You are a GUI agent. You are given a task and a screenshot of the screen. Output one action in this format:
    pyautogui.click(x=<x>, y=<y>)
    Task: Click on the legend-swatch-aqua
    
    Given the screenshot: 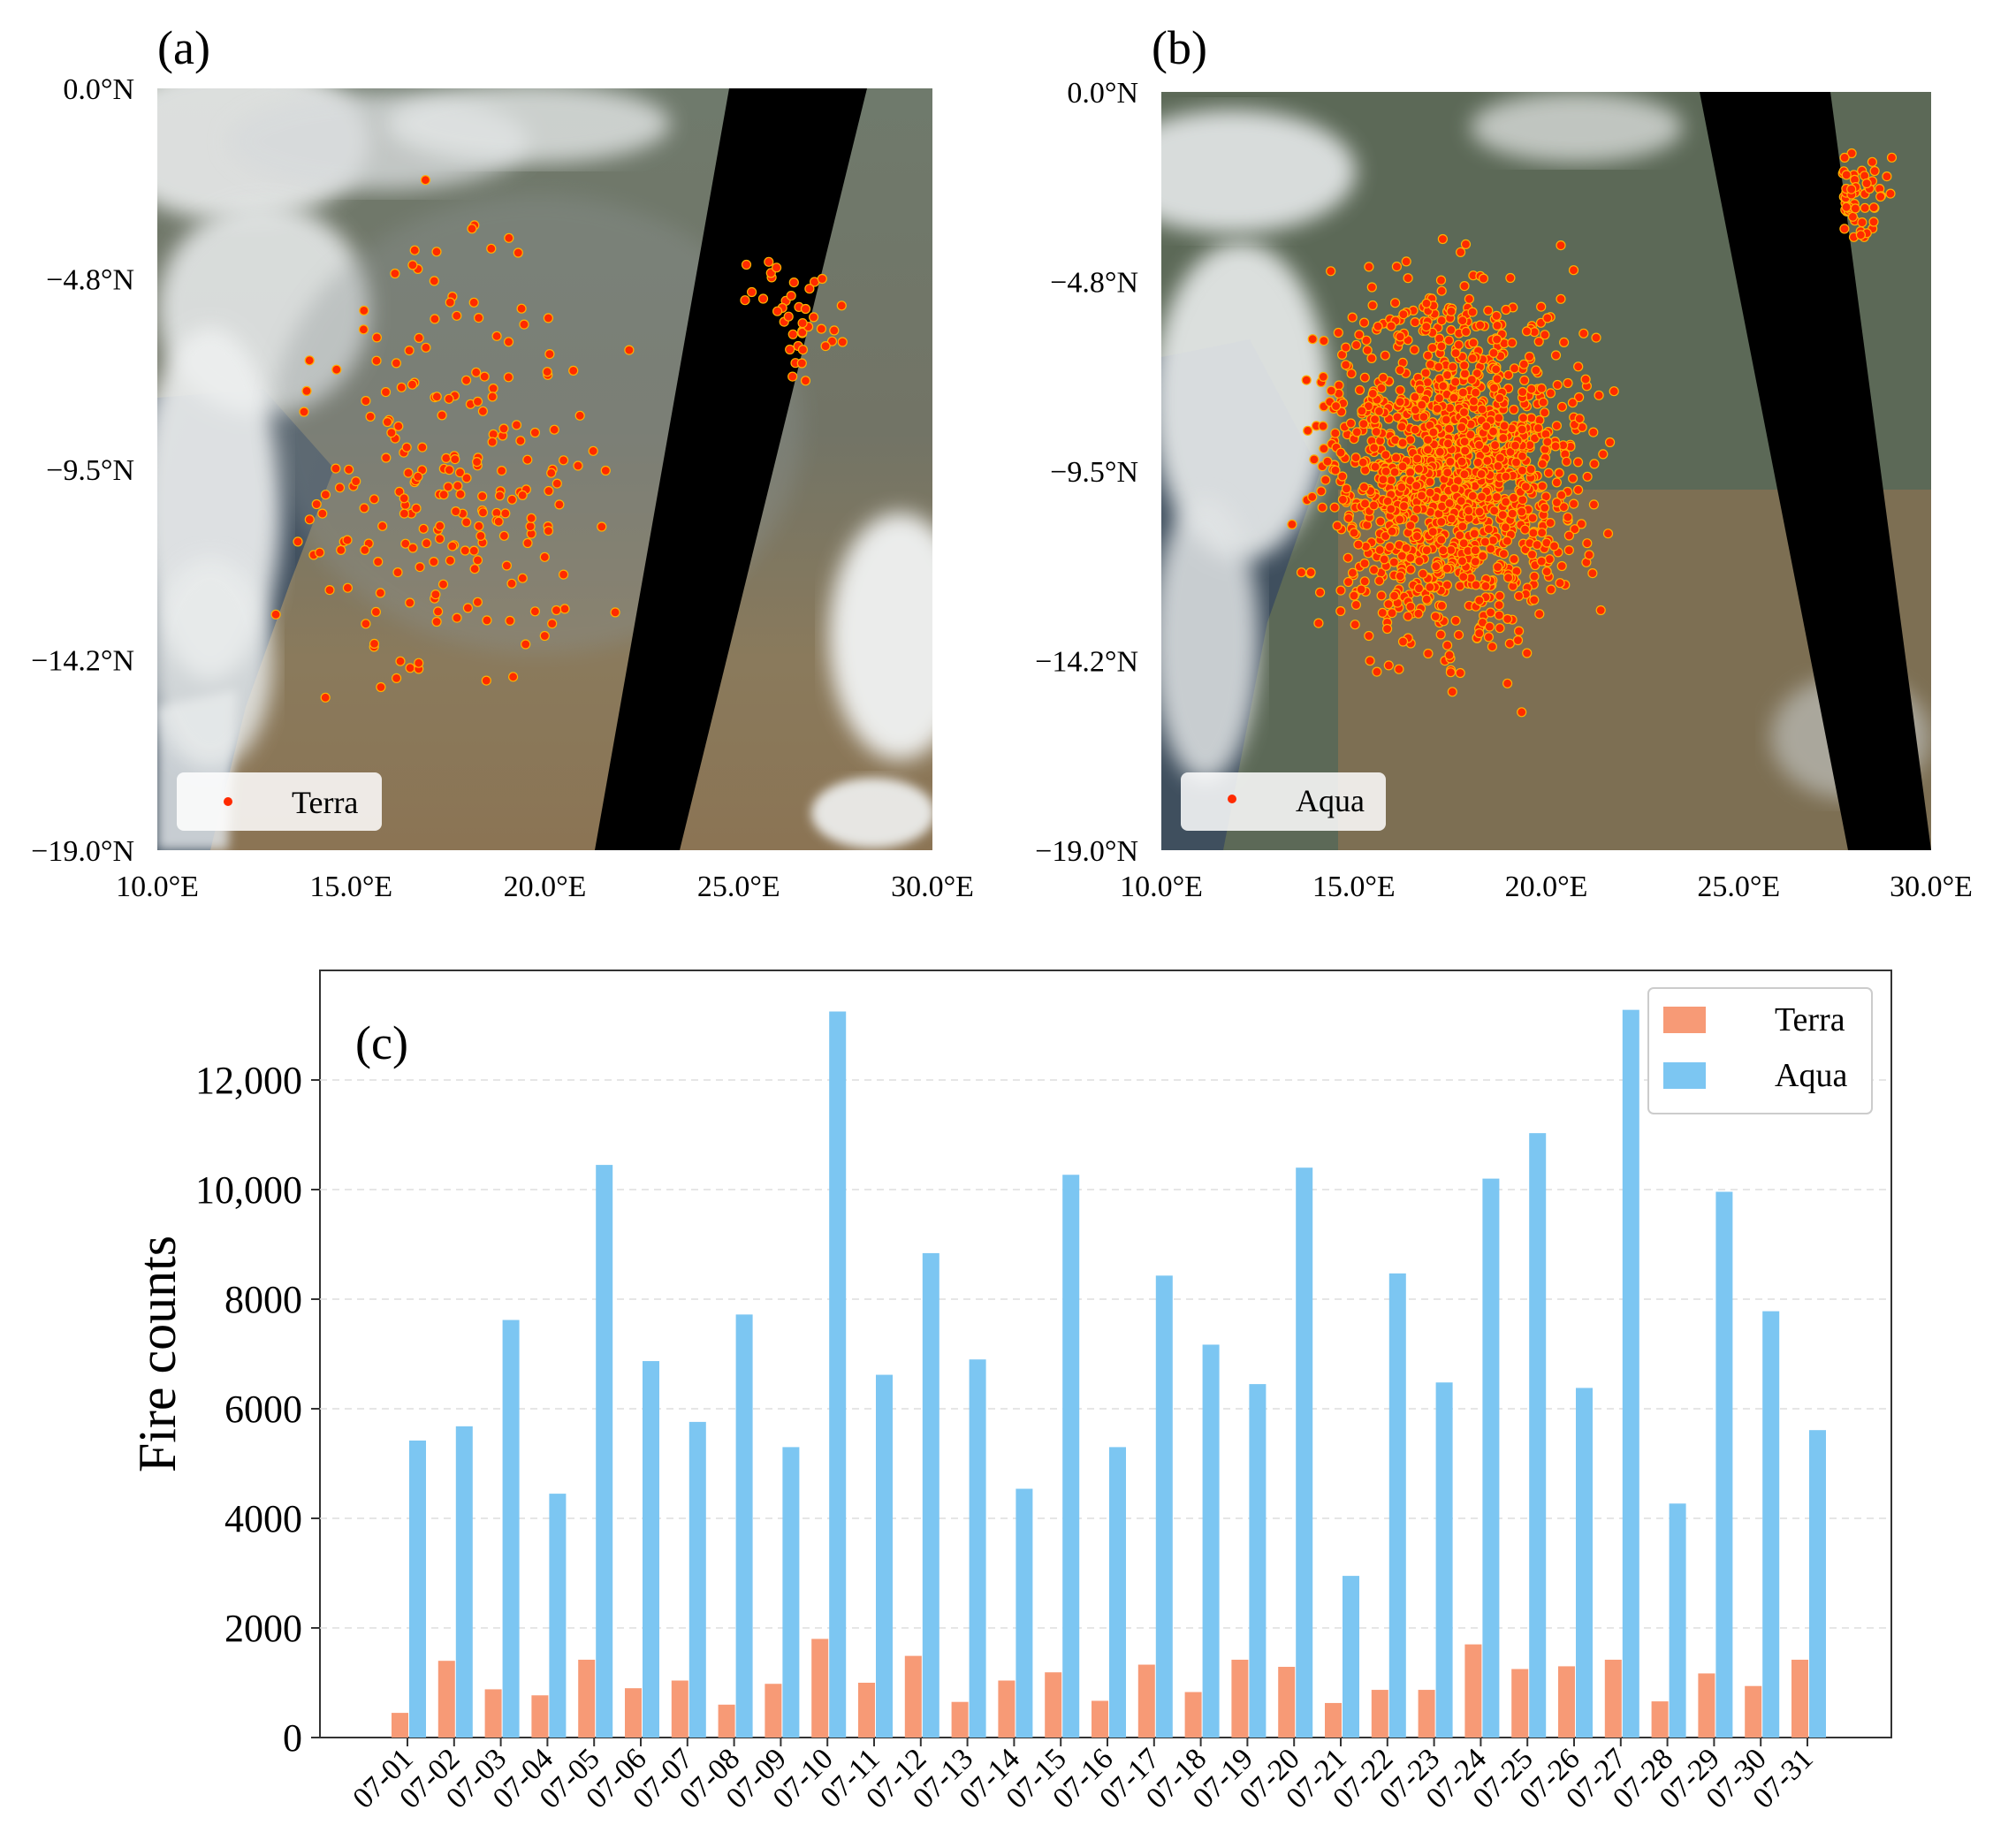 What is the action you would take?
    pyautogui.click(x=1684, y=1075)
    